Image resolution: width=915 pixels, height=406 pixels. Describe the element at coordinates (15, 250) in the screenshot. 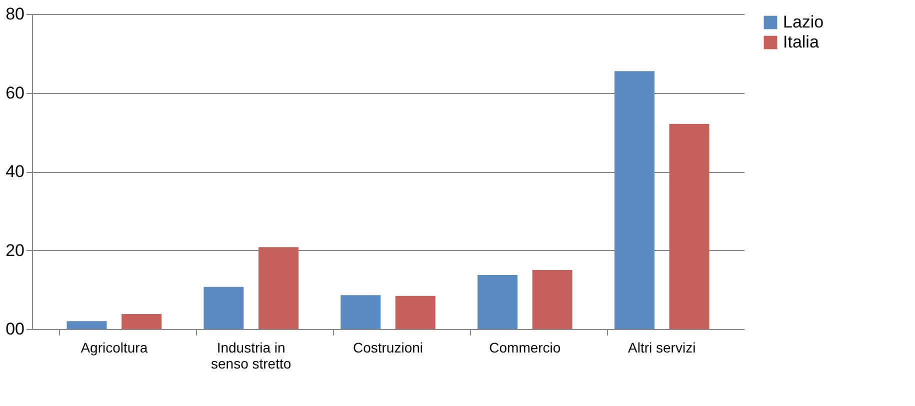

I see `y-tick-label: 20` at that location.